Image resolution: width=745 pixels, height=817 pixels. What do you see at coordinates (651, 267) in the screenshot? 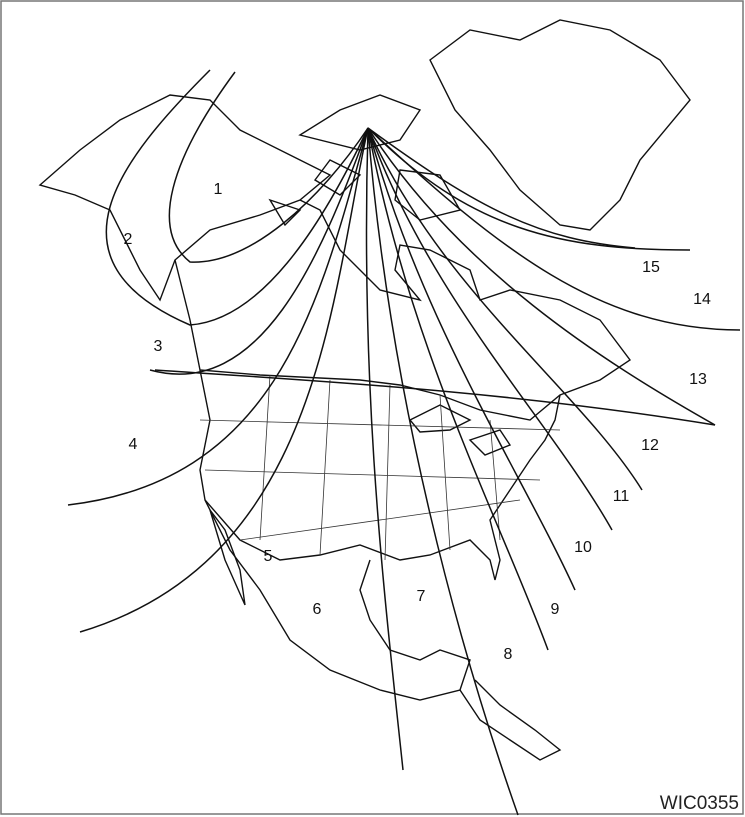
I see `zone-label-15: 15` at bounding box center [651, 267].